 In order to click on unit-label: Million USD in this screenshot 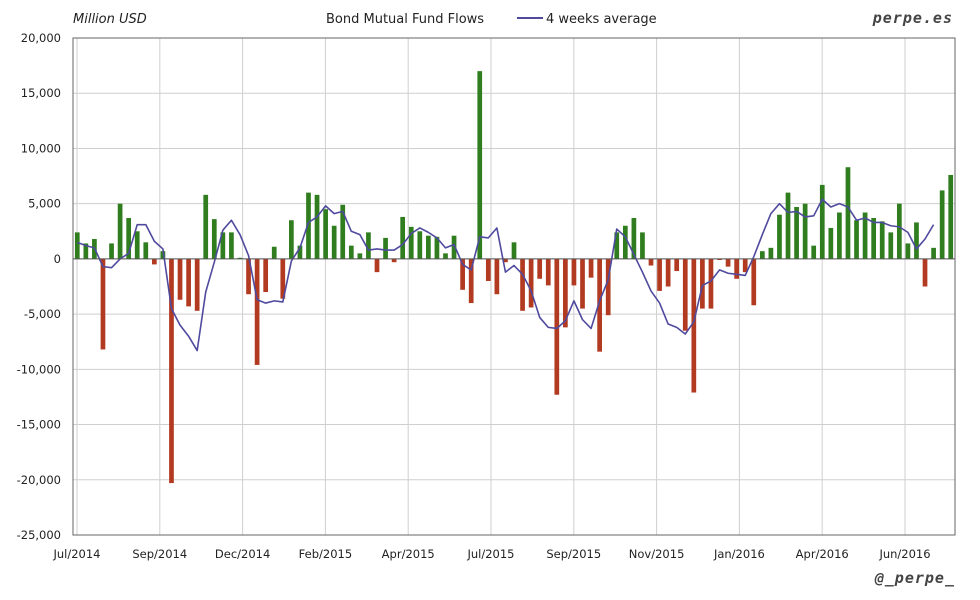, I will do `click(110, 19)`.